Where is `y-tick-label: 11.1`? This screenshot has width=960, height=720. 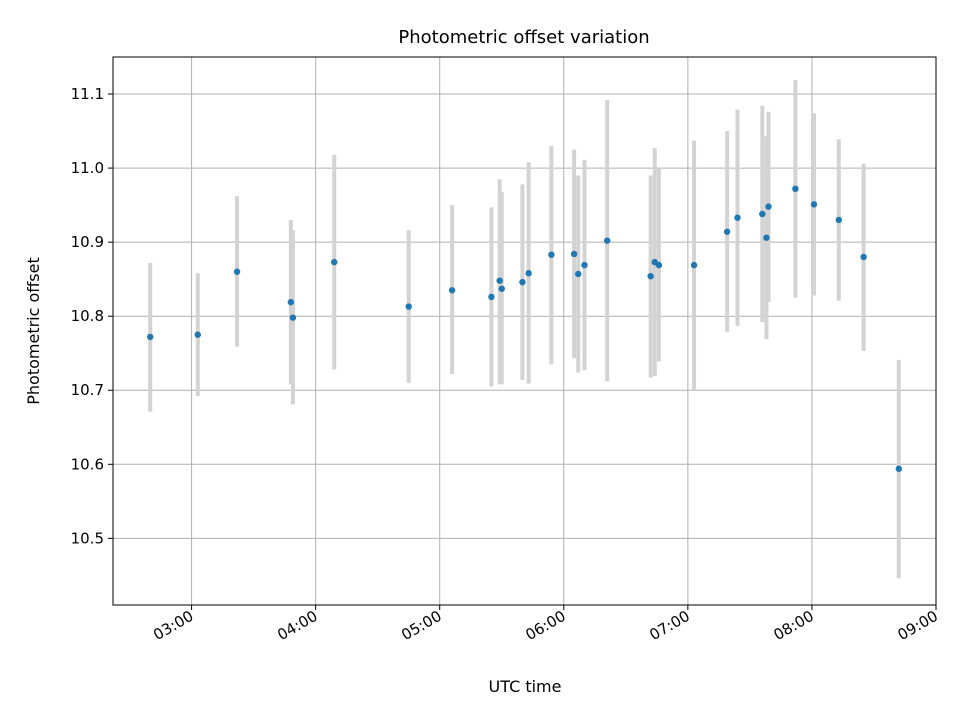
y-tick-label: 11.1 is located at coordinates (87, 94).